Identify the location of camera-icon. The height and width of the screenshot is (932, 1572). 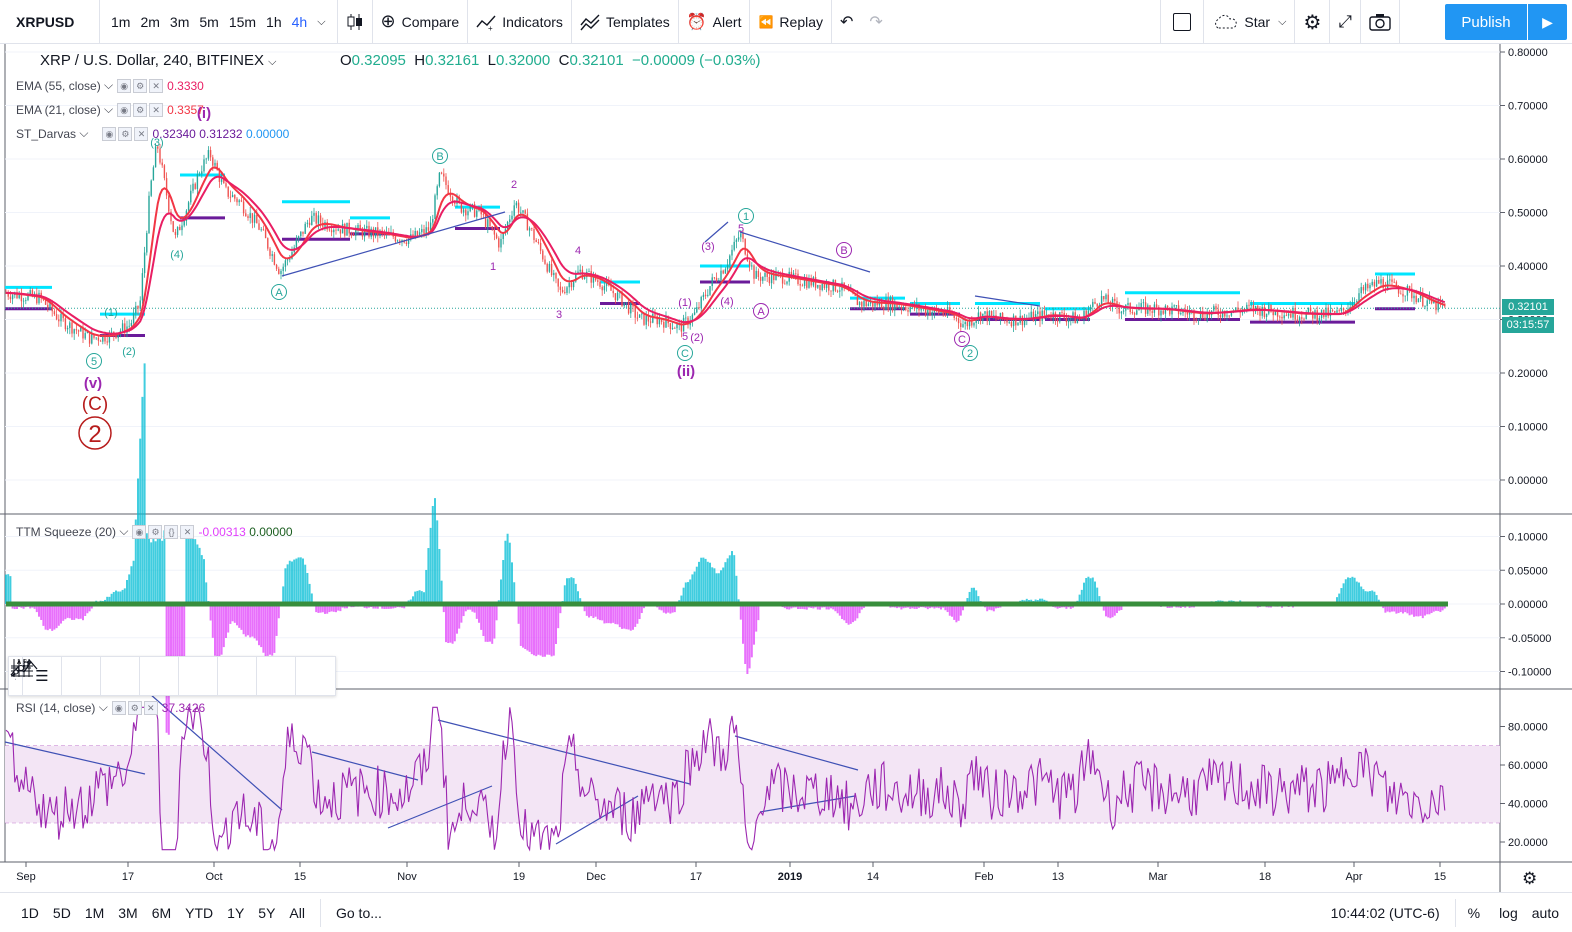
(1380, 22).